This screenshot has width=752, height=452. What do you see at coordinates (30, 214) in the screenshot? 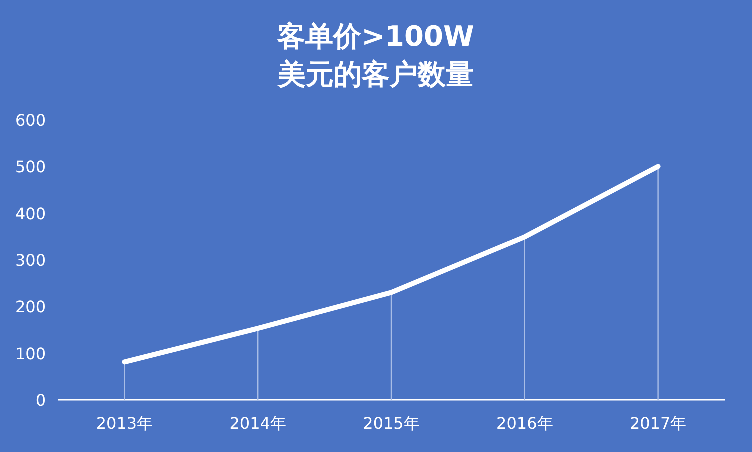
I see `y-tick-label: 400` at bounding box center [30, 214].